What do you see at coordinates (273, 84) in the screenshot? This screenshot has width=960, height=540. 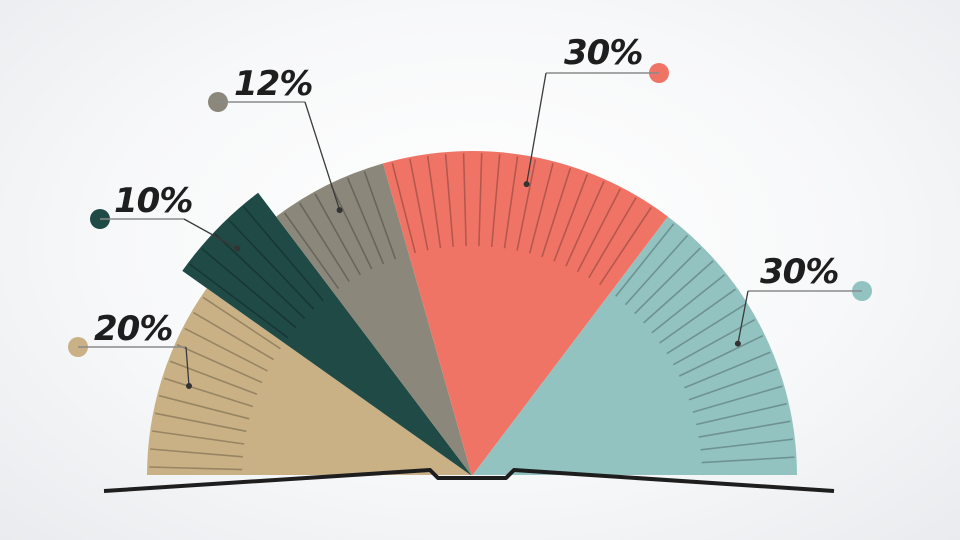 I see `slice-label-3: 12%` at bounding box center [273, 84].